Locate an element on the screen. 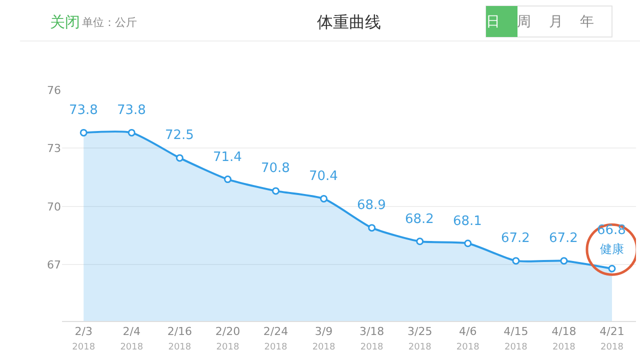 The image size is (640, 360). data-label: 68.1 is located at coordinates (467, 221).